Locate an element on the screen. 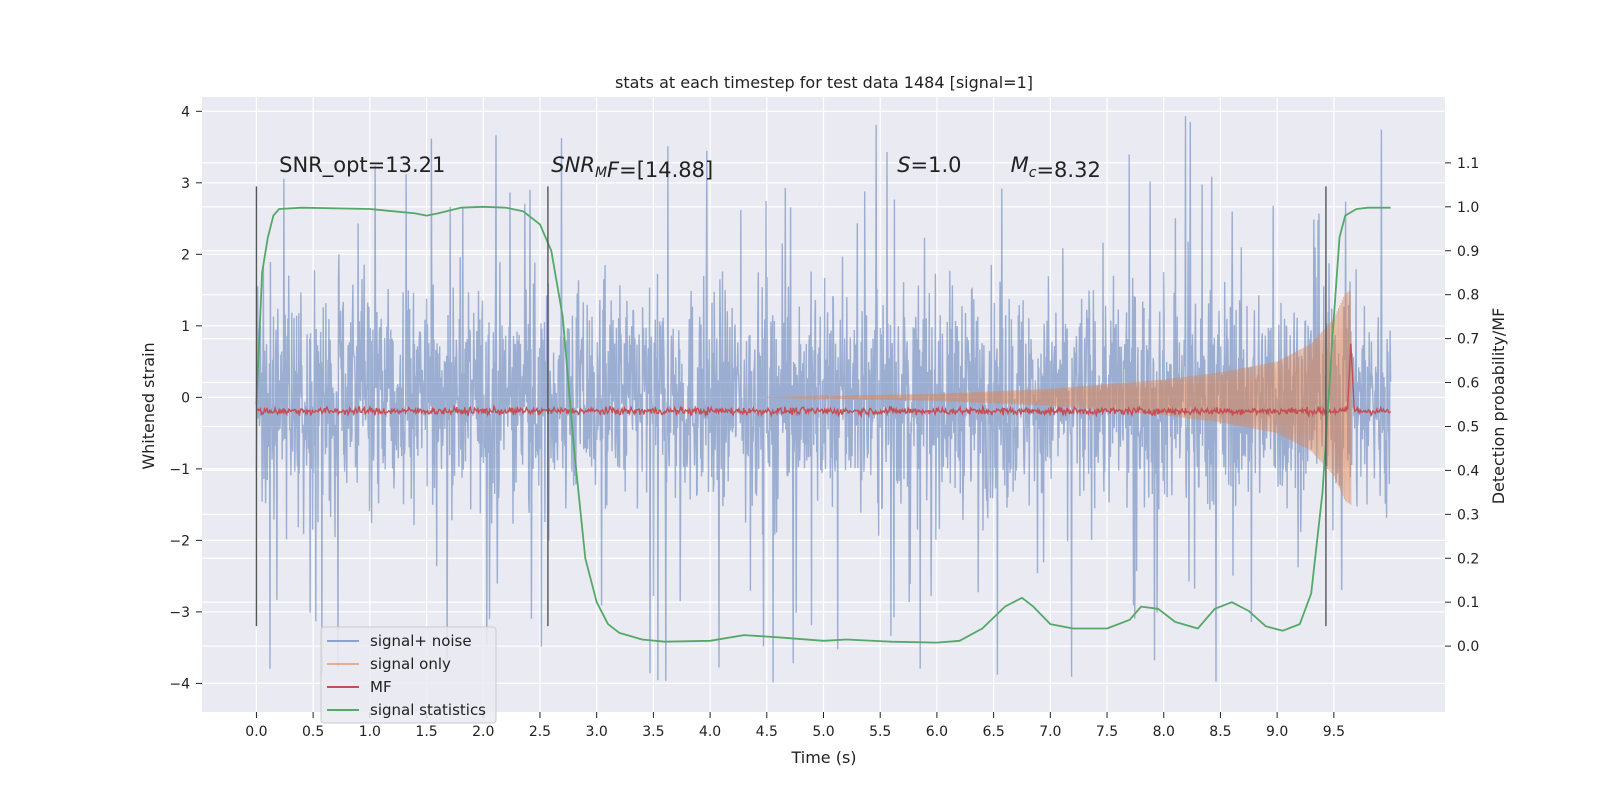  x-tick-label: 3.0 is located at coordinates (597, 732).